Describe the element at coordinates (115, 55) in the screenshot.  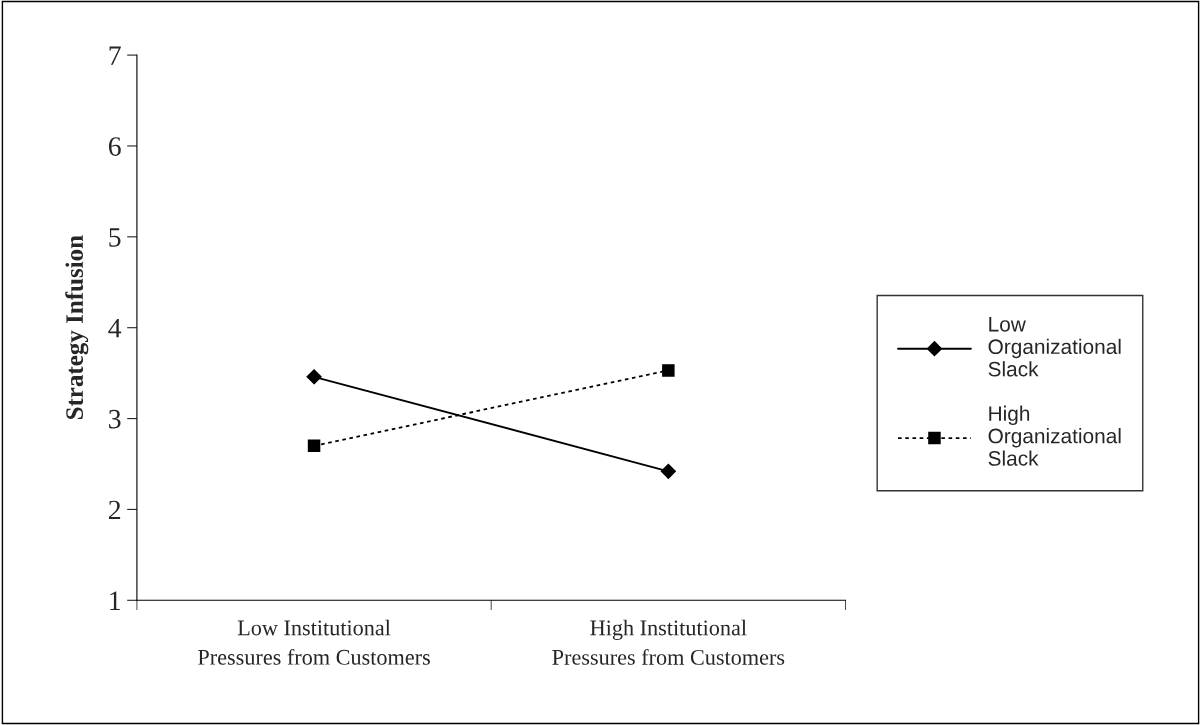
I see `y-tick-label: 7` at that location.